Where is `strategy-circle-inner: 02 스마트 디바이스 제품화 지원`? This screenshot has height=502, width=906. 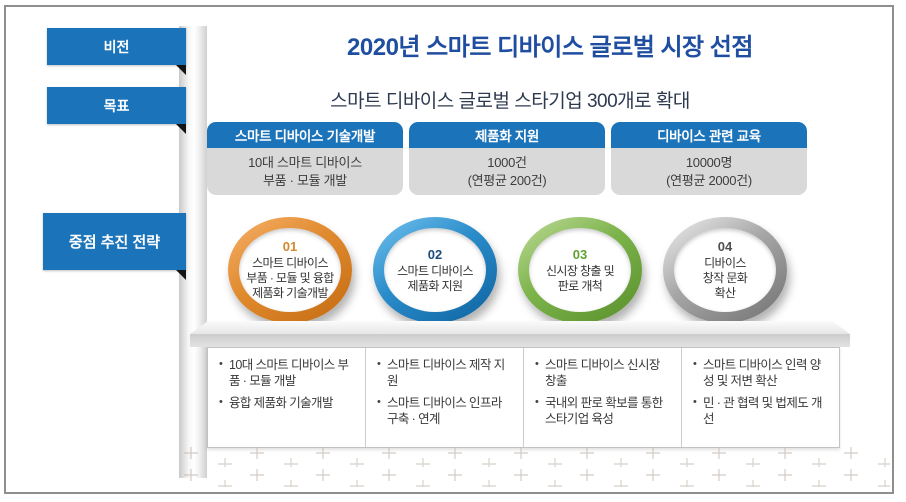 strategy-circle-inner: 02 스마트 디바이스 제품화 지원 is located at coordinates (435, 270).